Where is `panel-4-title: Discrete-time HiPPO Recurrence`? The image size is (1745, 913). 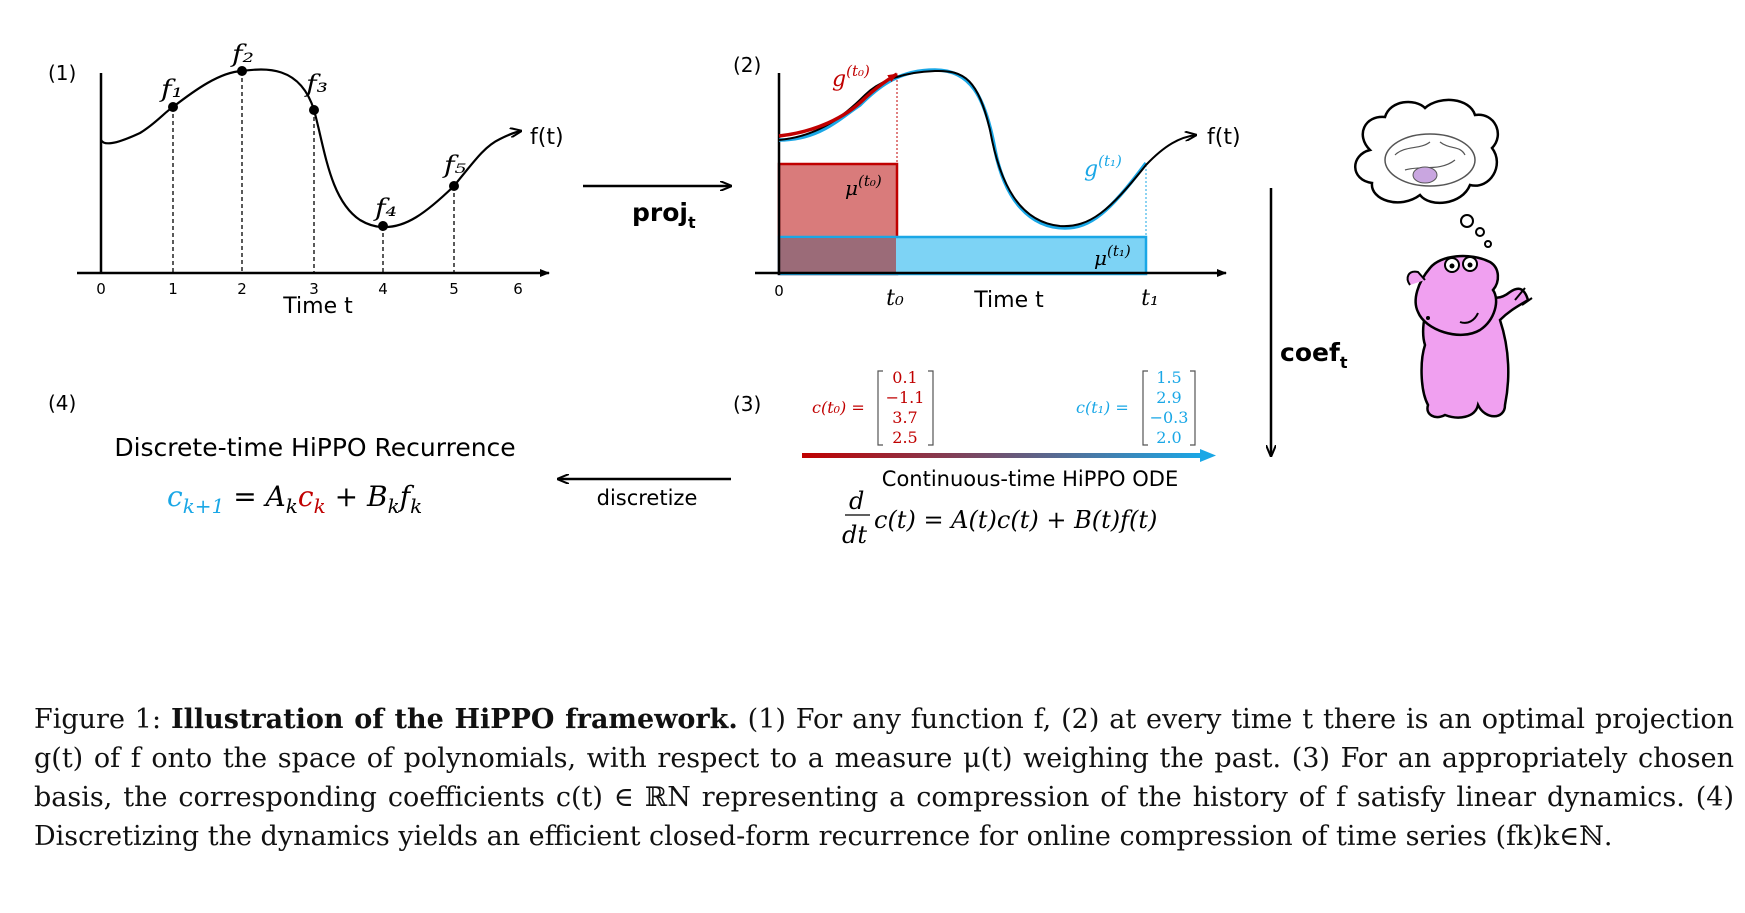 panel-4-title: Discrete-time HiPPO Recurrence is located at coordinates (314, 447).